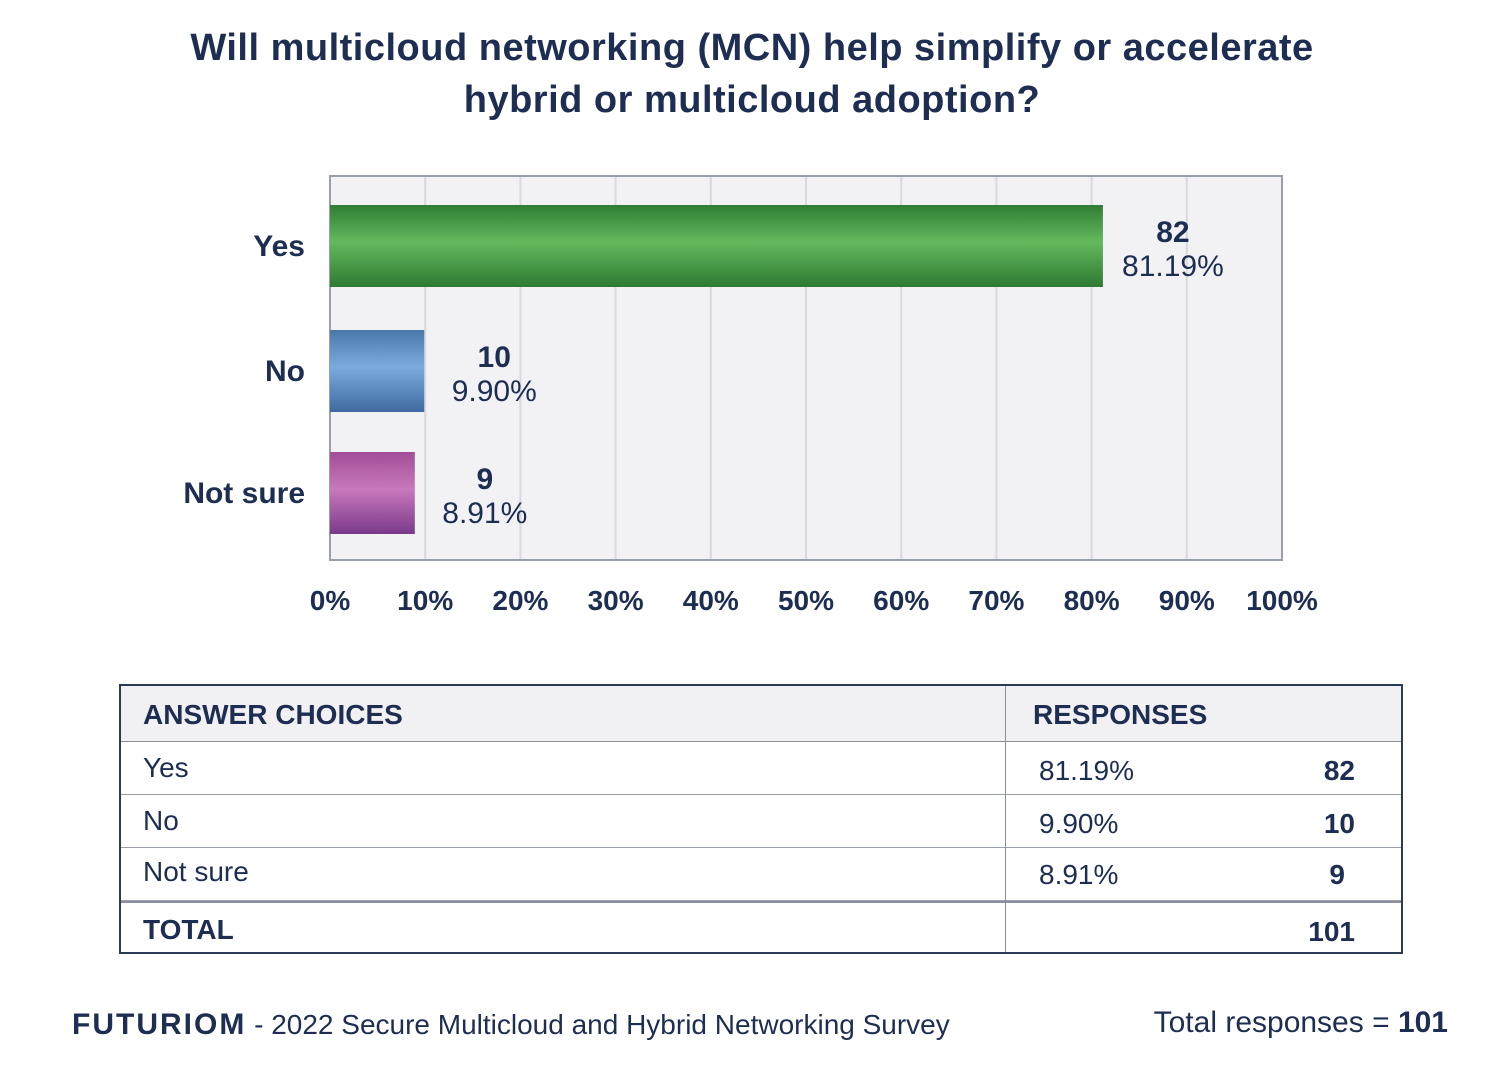  What do you see at coordinates (901, 600) in the screenshot?
I see `x-tick-label: 60%` at bounding box center [901, 600].